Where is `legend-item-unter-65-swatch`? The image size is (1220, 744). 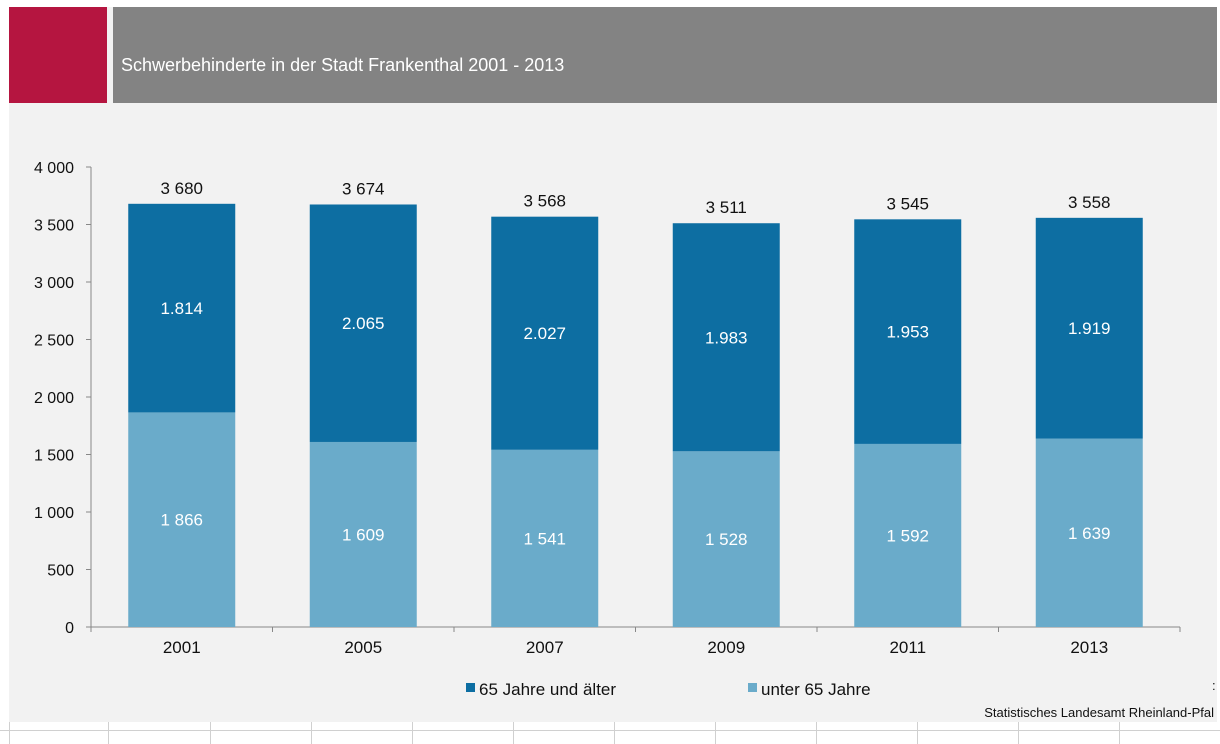
legend-item-unter-65-swatch is located at coordinates (752, 687).